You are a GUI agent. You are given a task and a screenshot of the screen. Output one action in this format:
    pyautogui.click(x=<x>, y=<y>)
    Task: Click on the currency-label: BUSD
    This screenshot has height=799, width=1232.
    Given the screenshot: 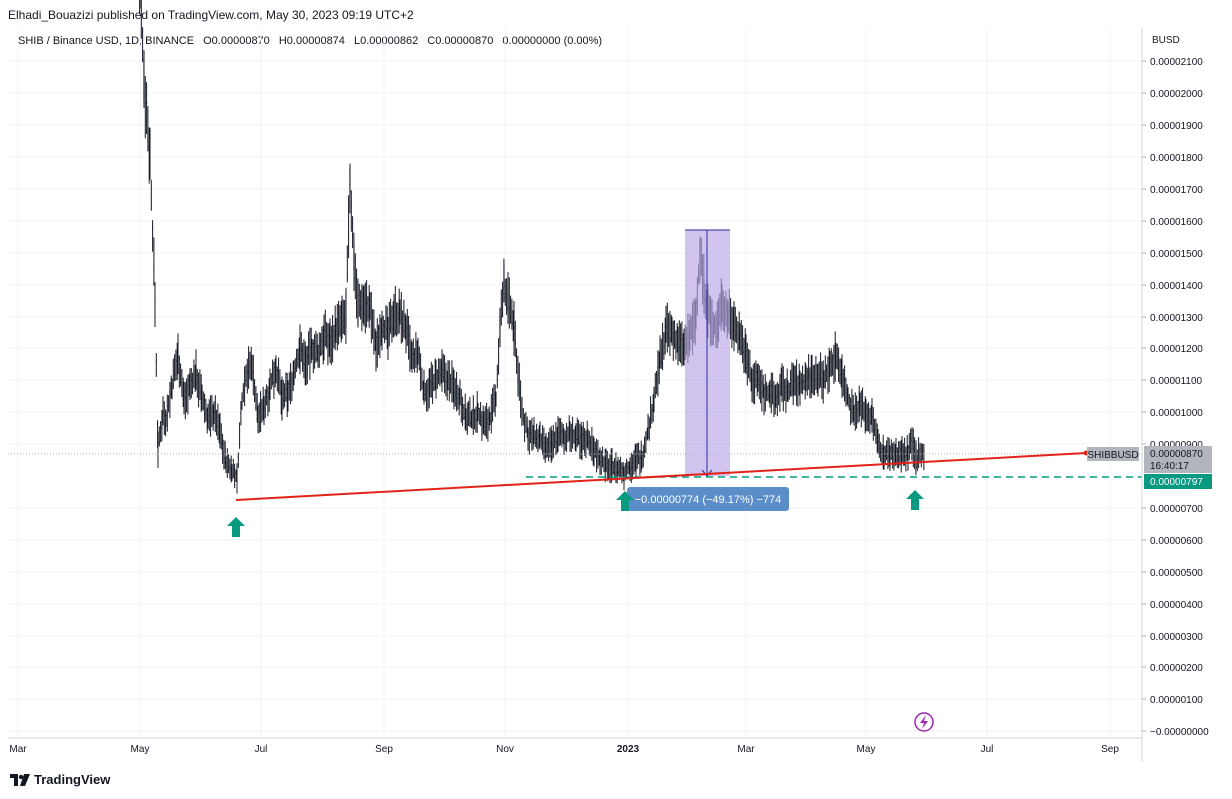 What is the action you would take?
    pyautogui.click(x=1166, y=40)
    